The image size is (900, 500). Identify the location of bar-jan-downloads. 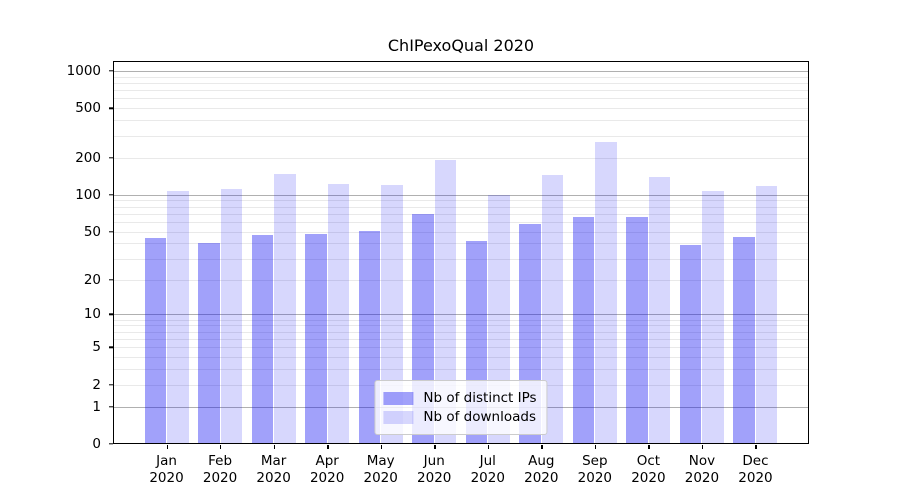
(178, 317).